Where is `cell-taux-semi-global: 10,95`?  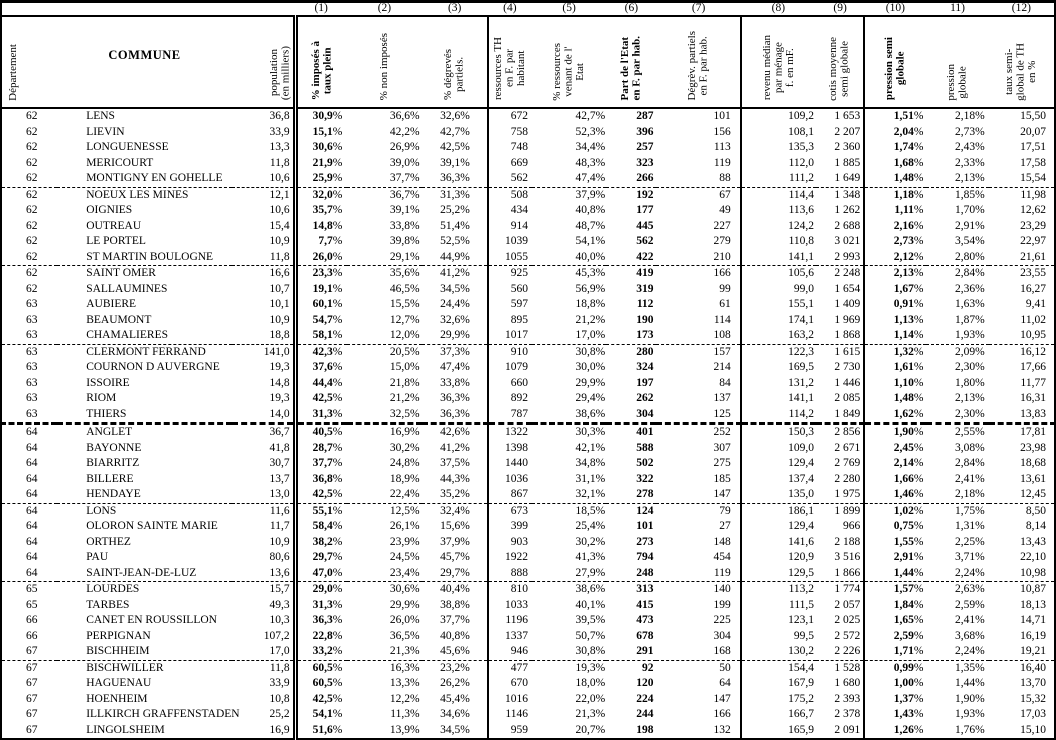
cell-taux-semi-global: 10,95 is located at coordinates (1021, 336).